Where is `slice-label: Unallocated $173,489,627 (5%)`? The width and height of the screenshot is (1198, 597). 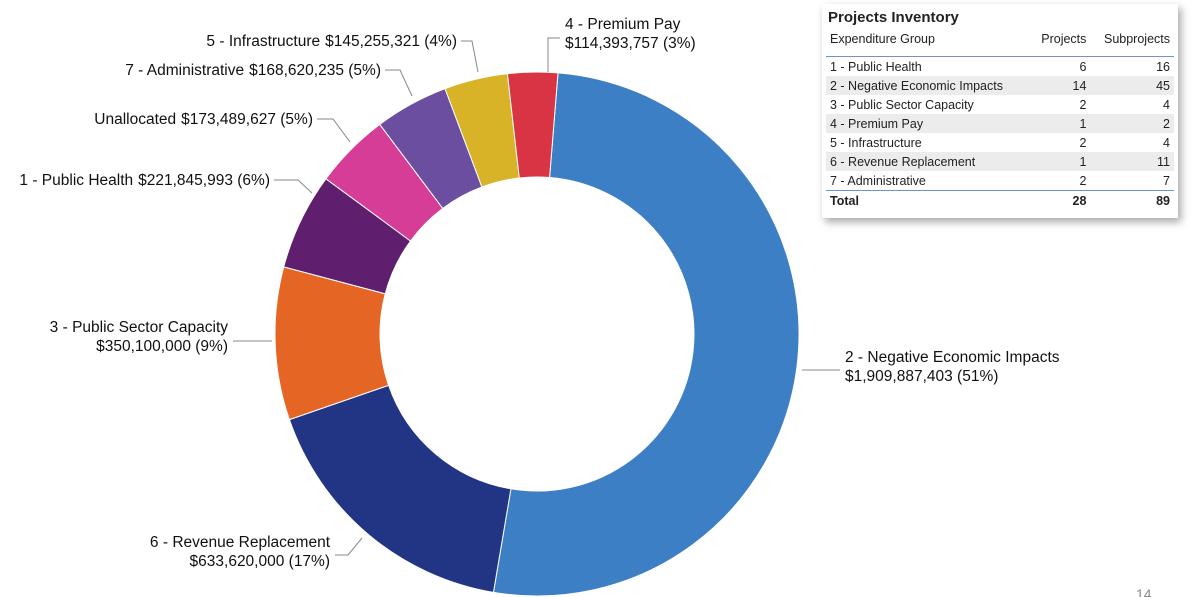 slice-label: Unallocated $173,489,627 (5%) is located at coordinates (203, 119).